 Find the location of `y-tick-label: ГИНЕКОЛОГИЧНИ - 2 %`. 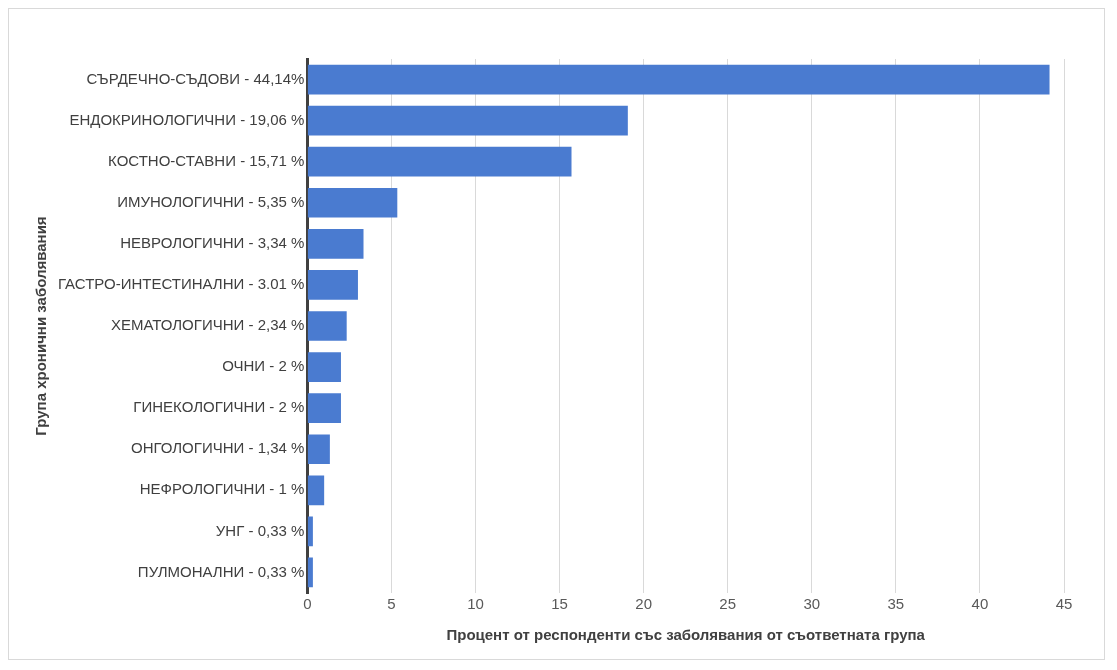

y-tick-label: ГИНЕКОЛОГИЧНИ - 2 % is located at coordinates (219, 407).